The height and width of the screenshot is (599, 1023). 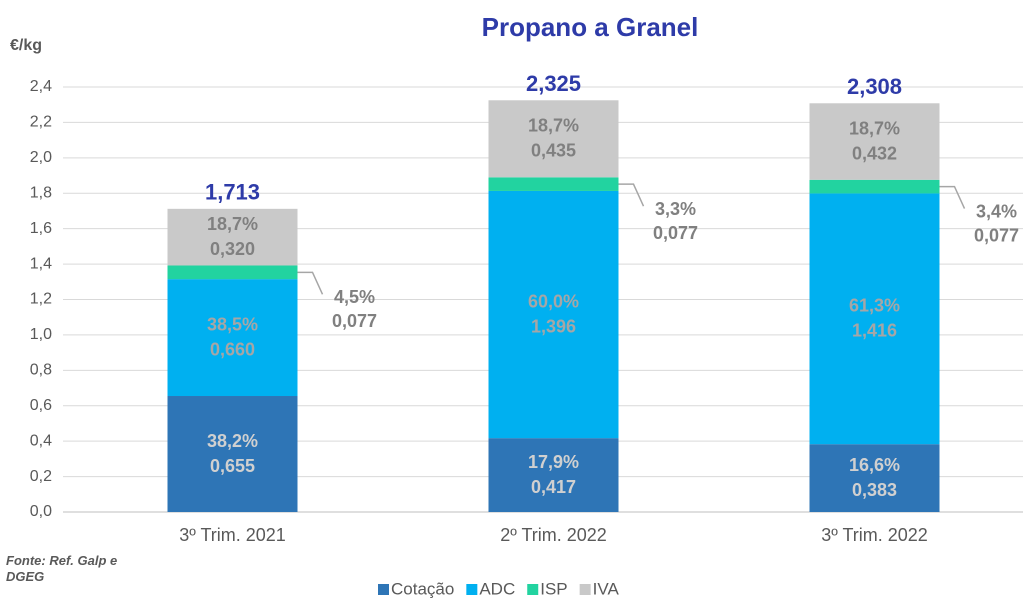 What do you see at coordinates (553, 487) in the screenshot?
I see `data-label: 0,417` at bounding box center [553, 487].